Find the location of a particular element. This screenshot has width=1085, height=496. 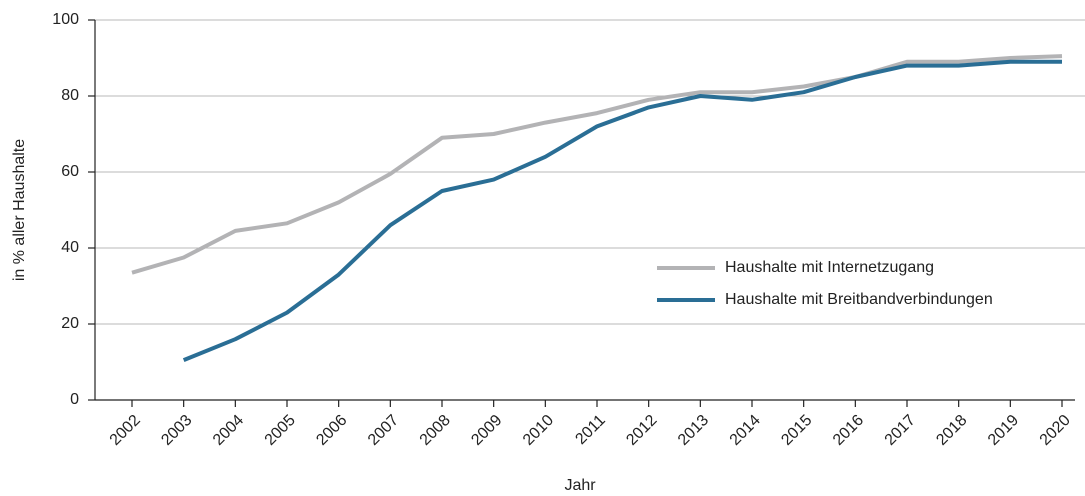

x-tick-label: 2013 is located at coordinates (693, 430).